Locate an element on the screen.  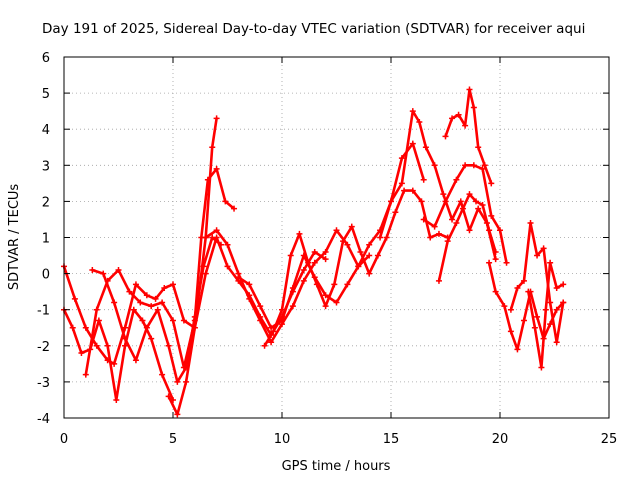
y-tick-label: 6 is located at coordinates (46, 58).